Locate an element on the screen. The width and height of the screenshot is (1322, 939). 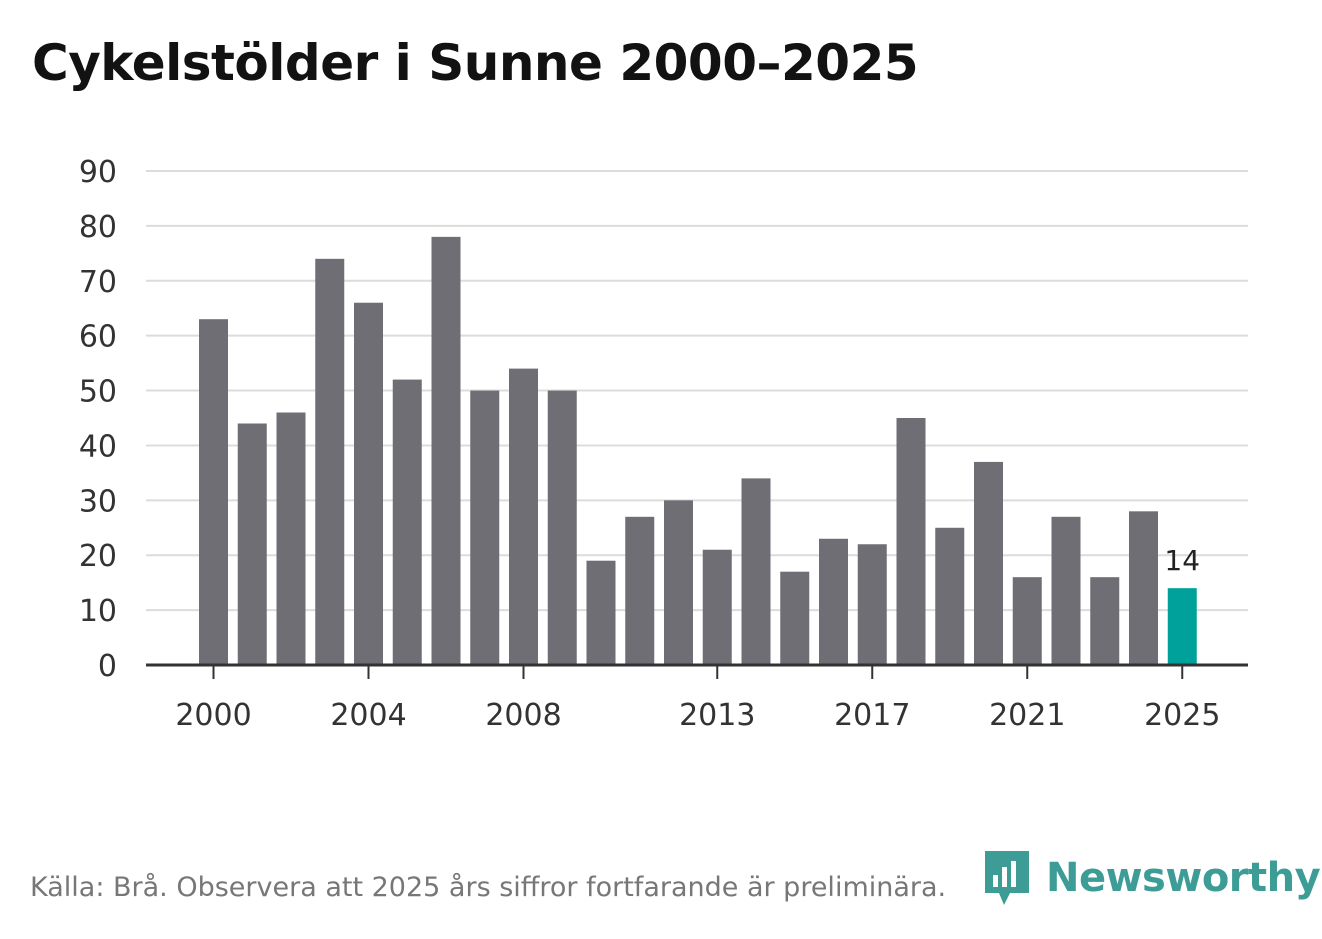
x-tick-label: 2025 is located at coordinates (1182, 715).